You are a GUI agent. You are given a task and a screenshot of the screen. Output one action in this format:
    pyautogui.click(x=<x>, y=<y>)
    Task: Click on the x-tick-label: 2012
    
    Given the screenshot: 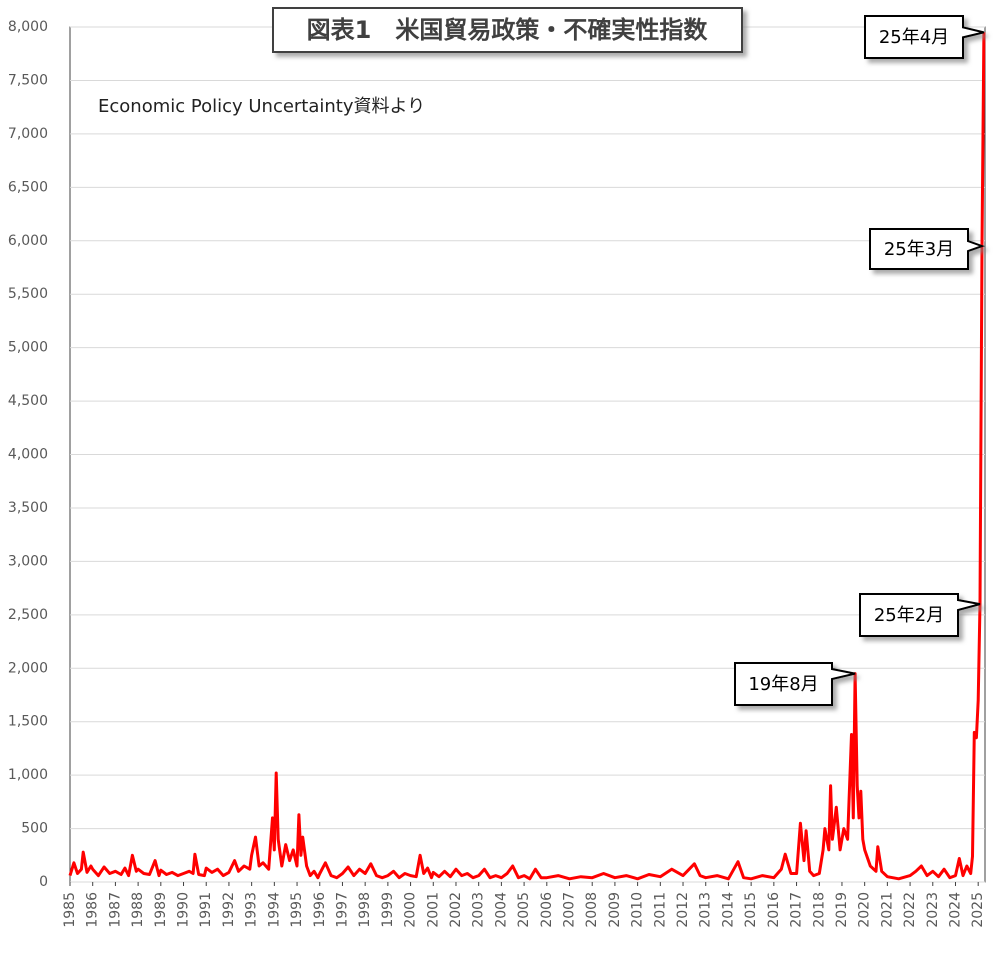 What is the action you would take?
    pyautogui.click(x=683, y=910)
    